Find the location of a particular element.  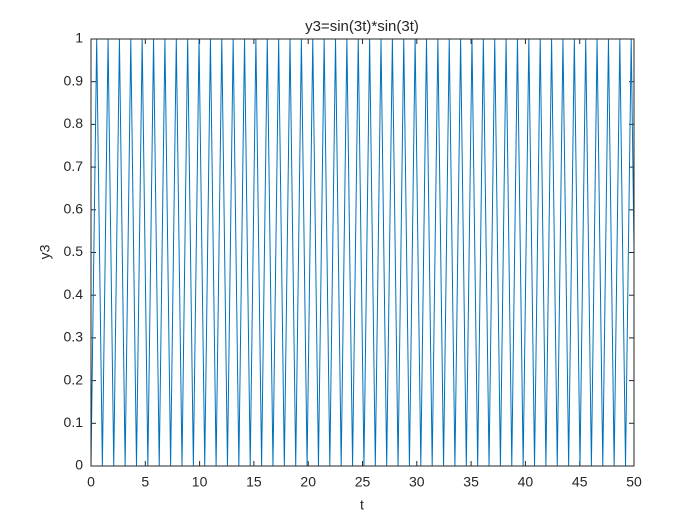

y-tick-label: 0.7 is located at coordinates (74, 166).